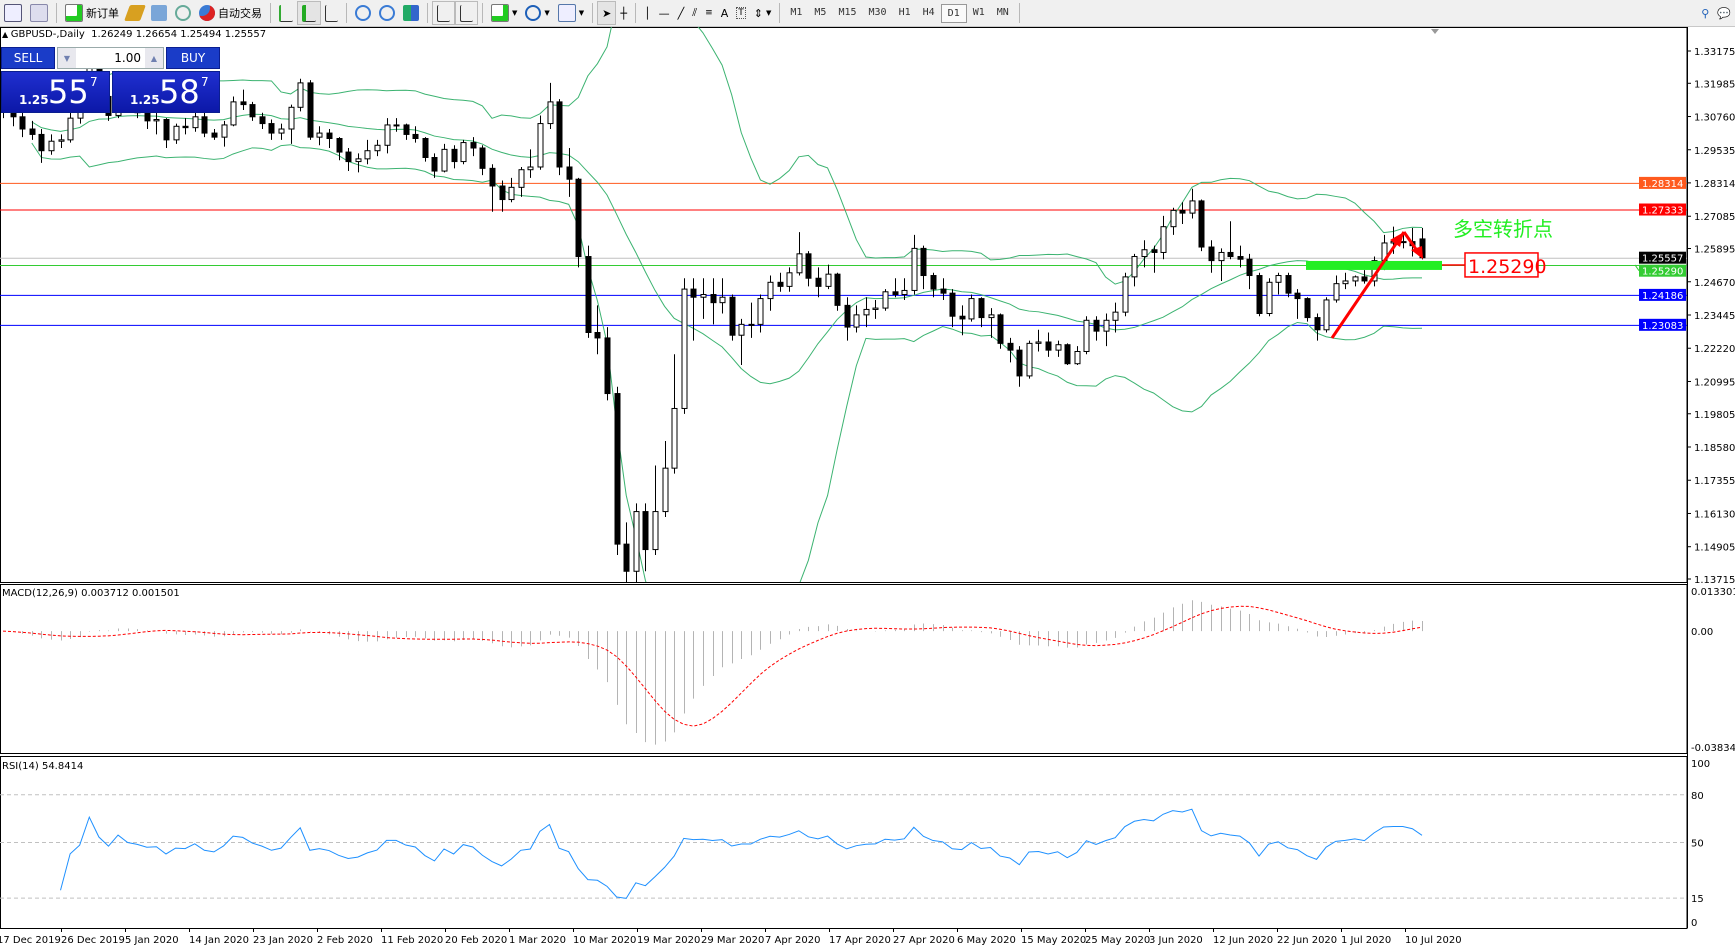 This screenshot has height=950, width=1735. What do you see at coordinates (42, 766) in the screenshot?
I see `rsi-label: RSI(14) 54.8414` at bounding box center [42, 766].